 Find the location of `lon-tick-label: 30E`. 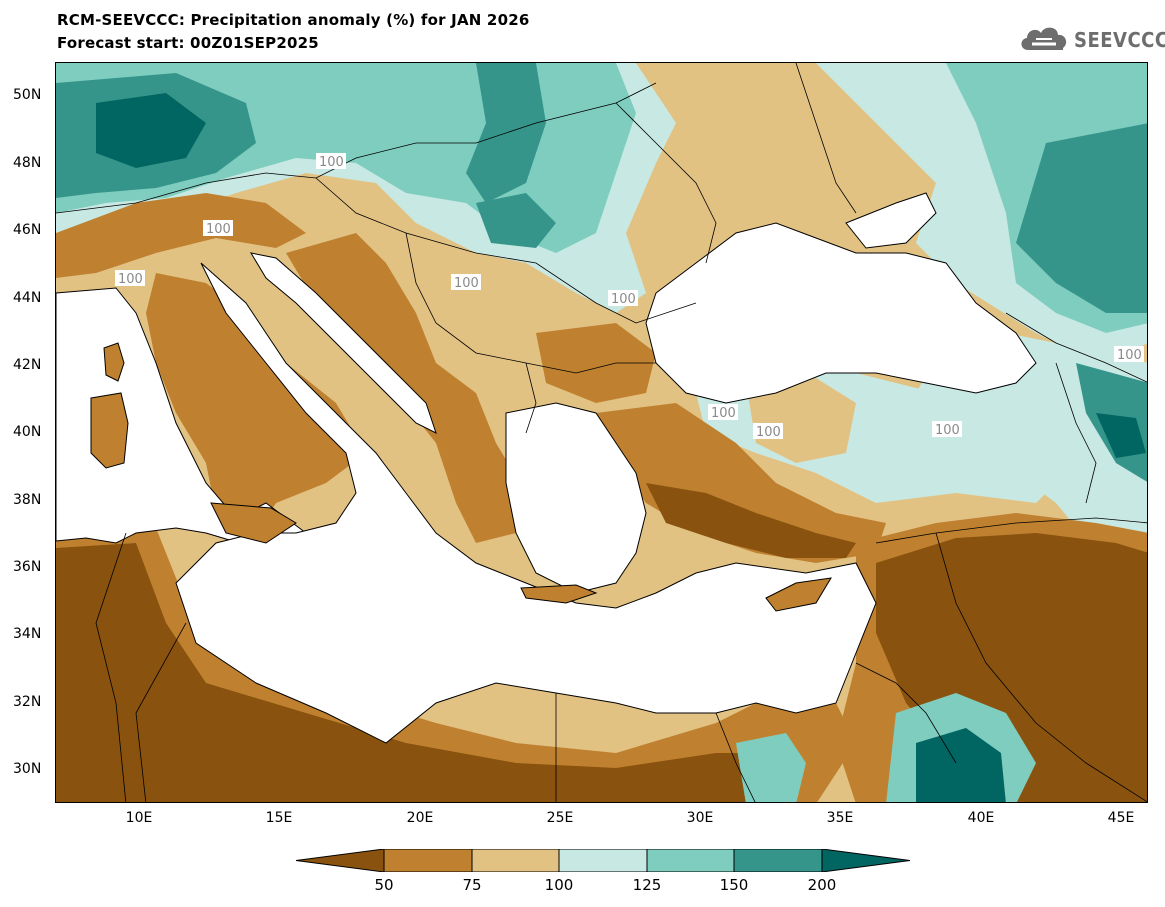

lon-tick-label: 30E is located at coordinates (700, 818).